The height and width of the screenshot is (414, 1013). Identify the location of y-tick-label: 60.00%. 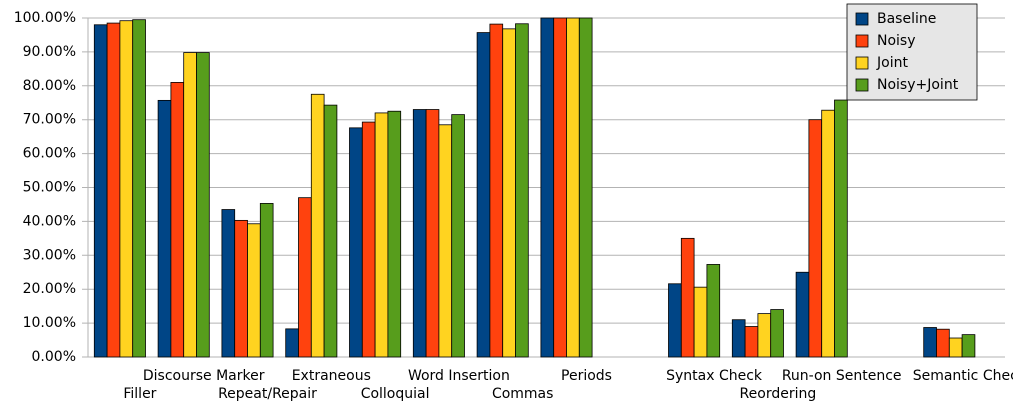
(49, 154).